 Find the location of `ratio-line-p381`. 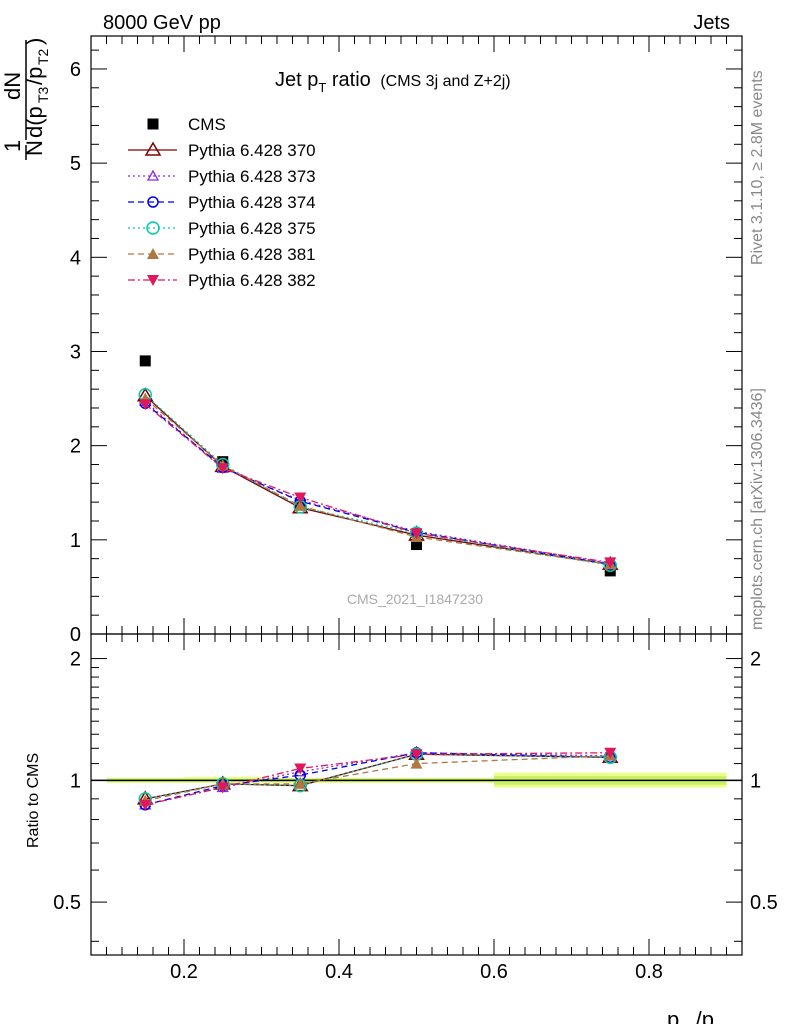

ratio-line-p381 is located at coordinates (378, 778).